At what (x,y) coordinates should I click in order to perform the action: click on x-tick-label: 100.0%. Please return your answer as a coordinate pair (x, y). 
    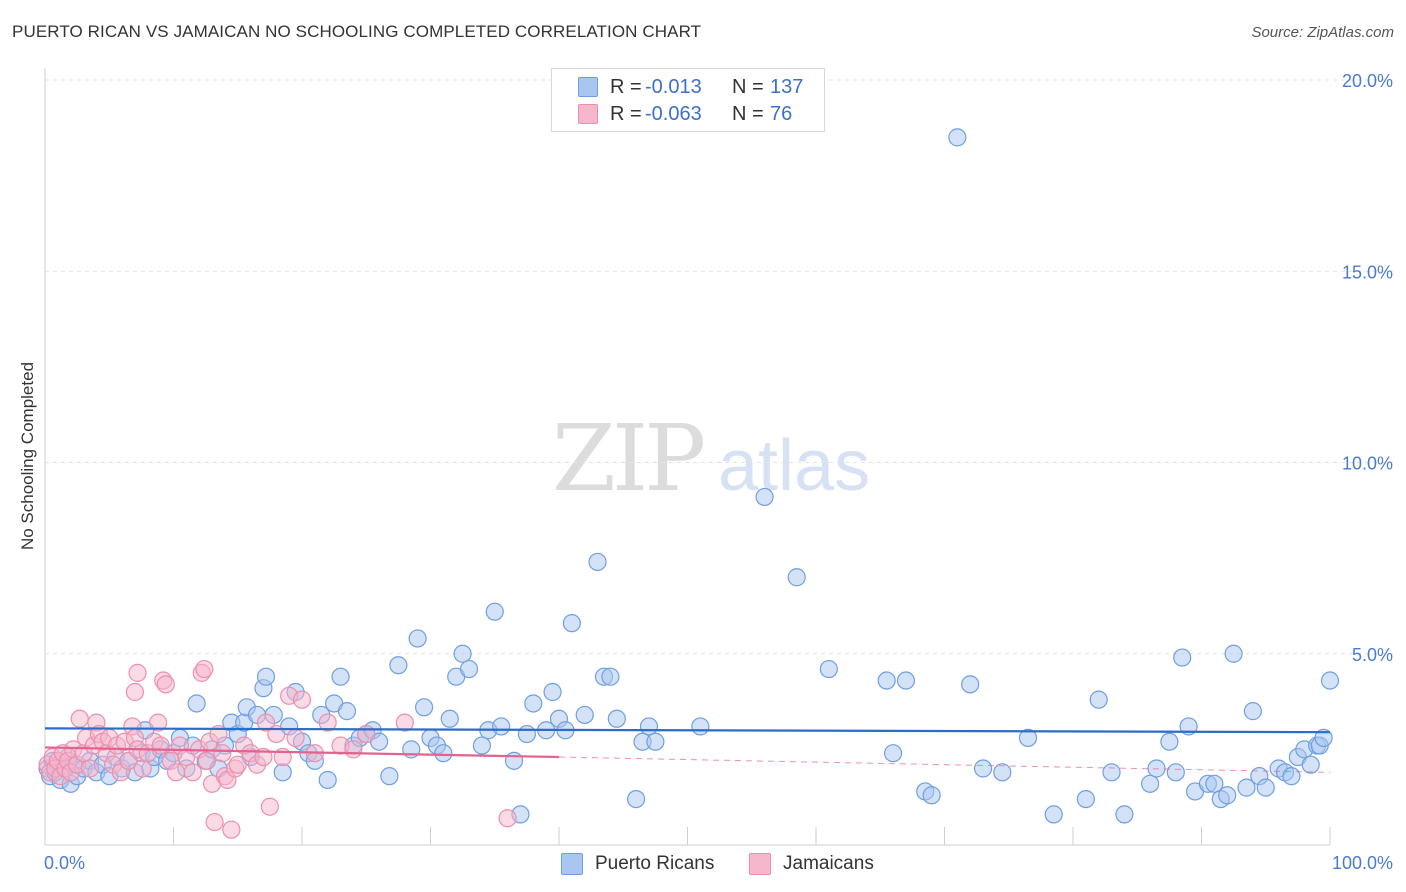
    Looking at the image, I should click on (1362, 863).